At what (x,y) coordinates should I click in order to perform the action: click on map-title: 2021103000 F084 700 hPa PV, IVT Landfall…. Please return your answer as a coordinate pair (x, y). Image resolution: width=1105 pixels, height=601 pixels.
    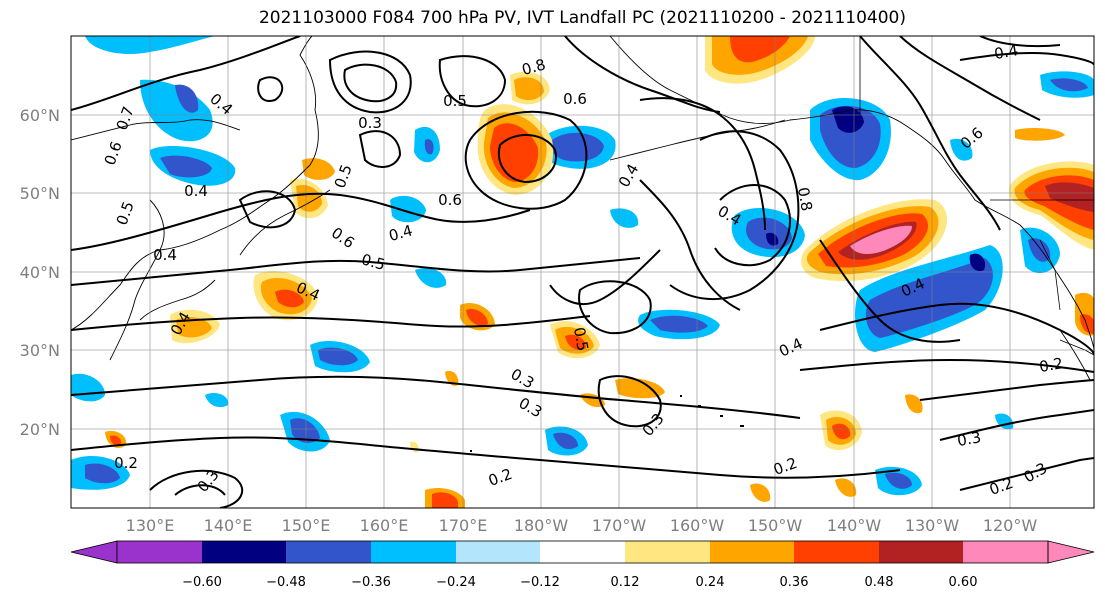
    Looking at the image, I should click on (582, 18).